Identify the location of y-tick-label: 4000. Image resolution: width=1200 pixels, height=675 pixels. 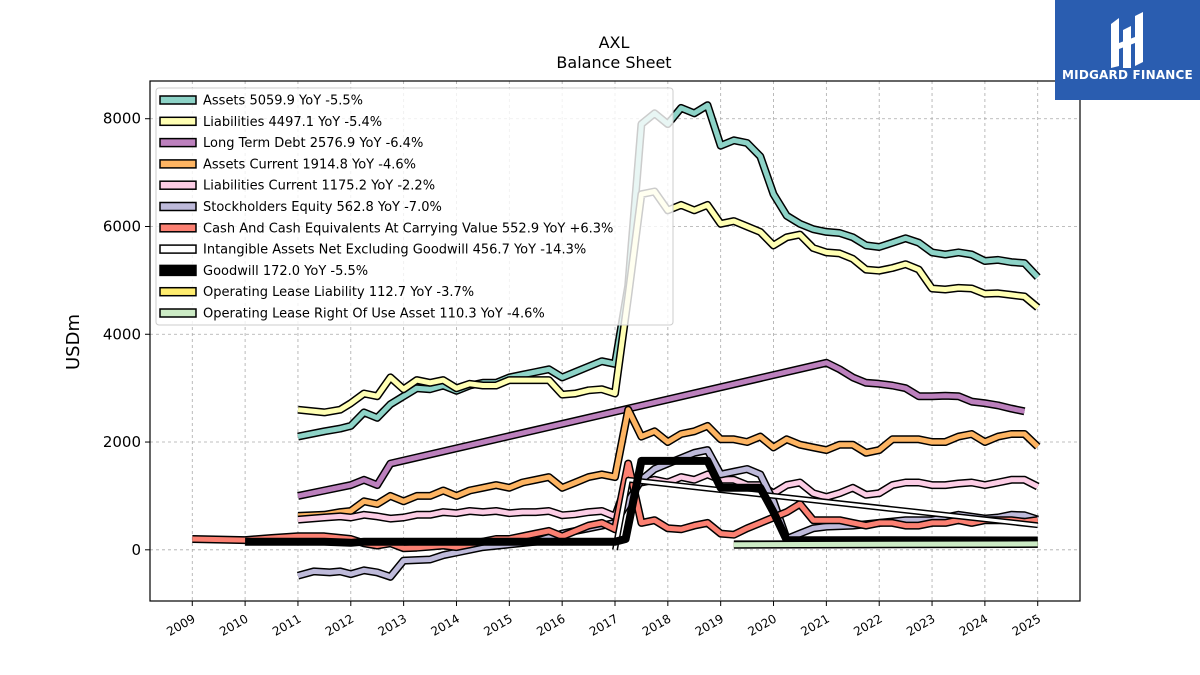
(122, 334).